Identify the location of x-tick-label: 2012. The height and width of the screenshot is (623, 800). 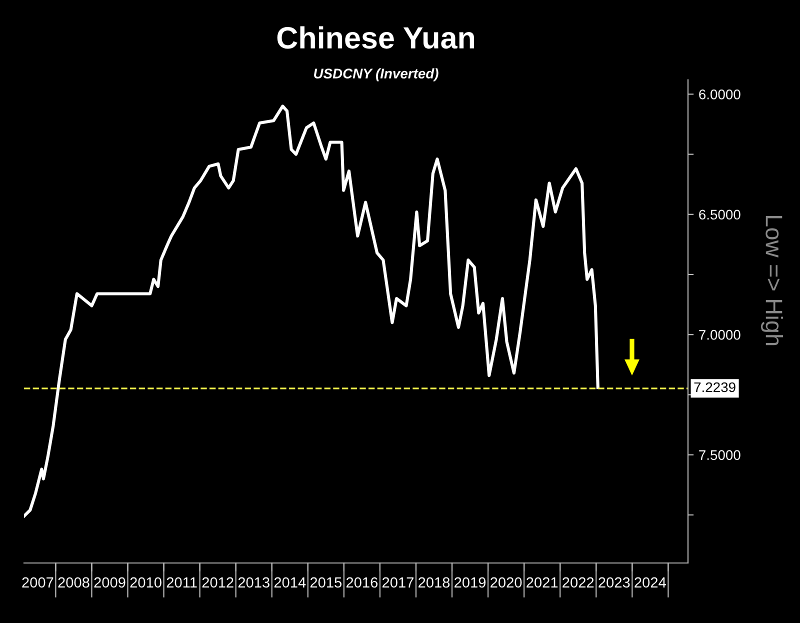
(218, 582).